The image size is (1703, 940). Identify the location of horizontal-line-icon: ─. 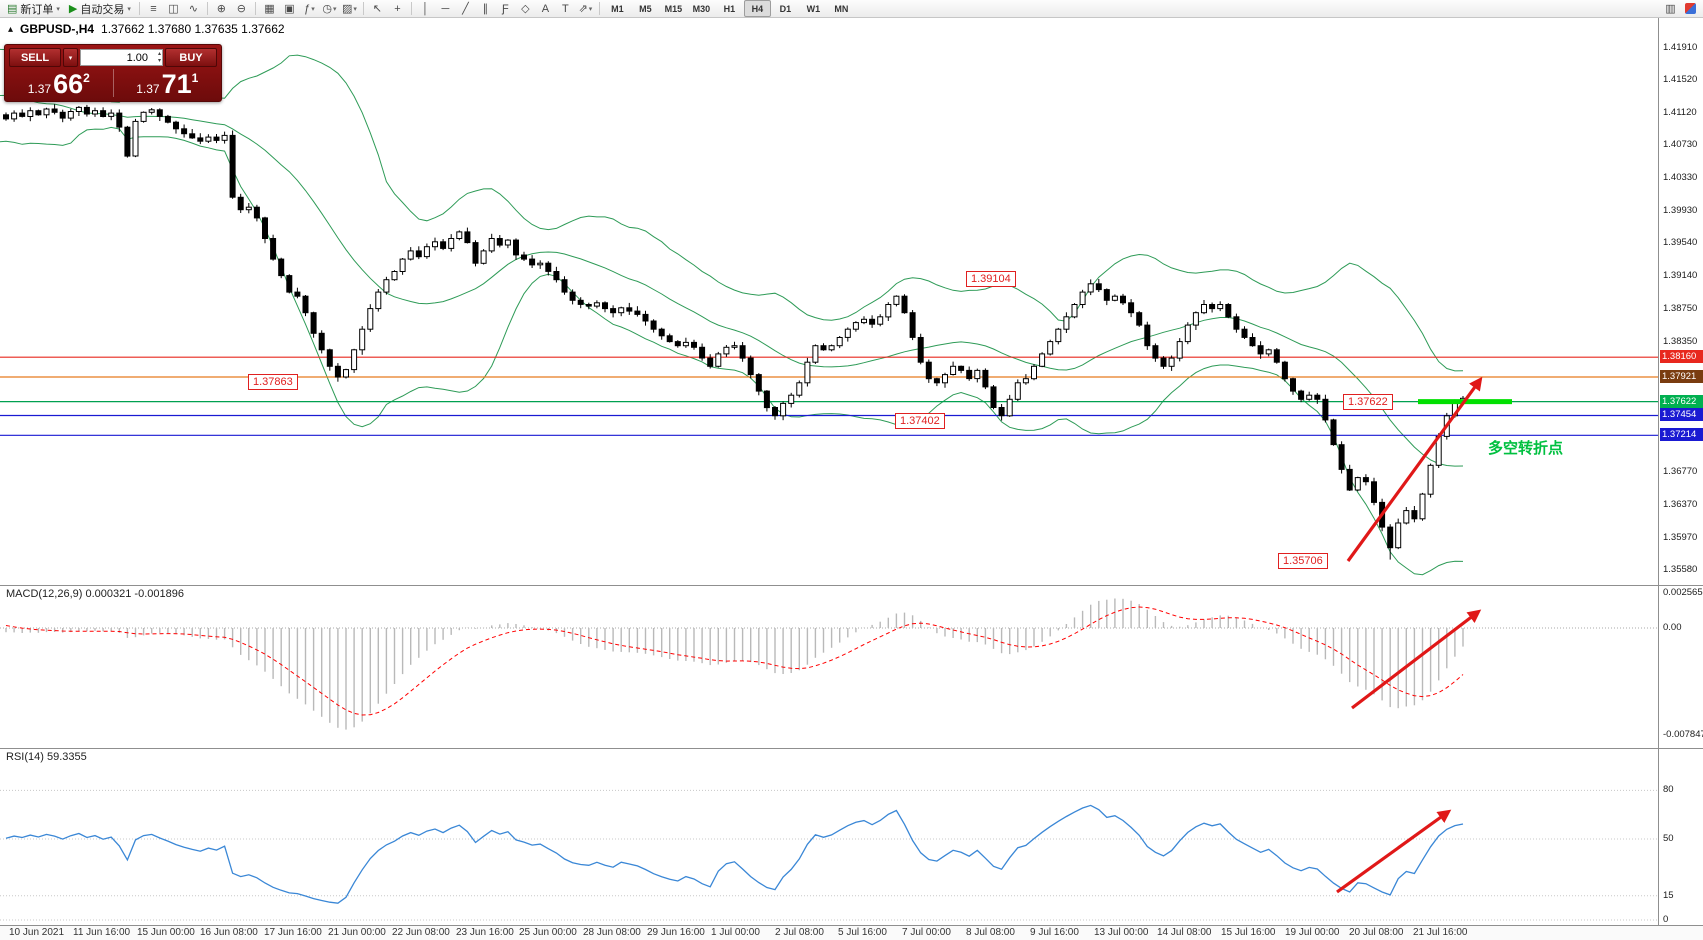
(445, 9).